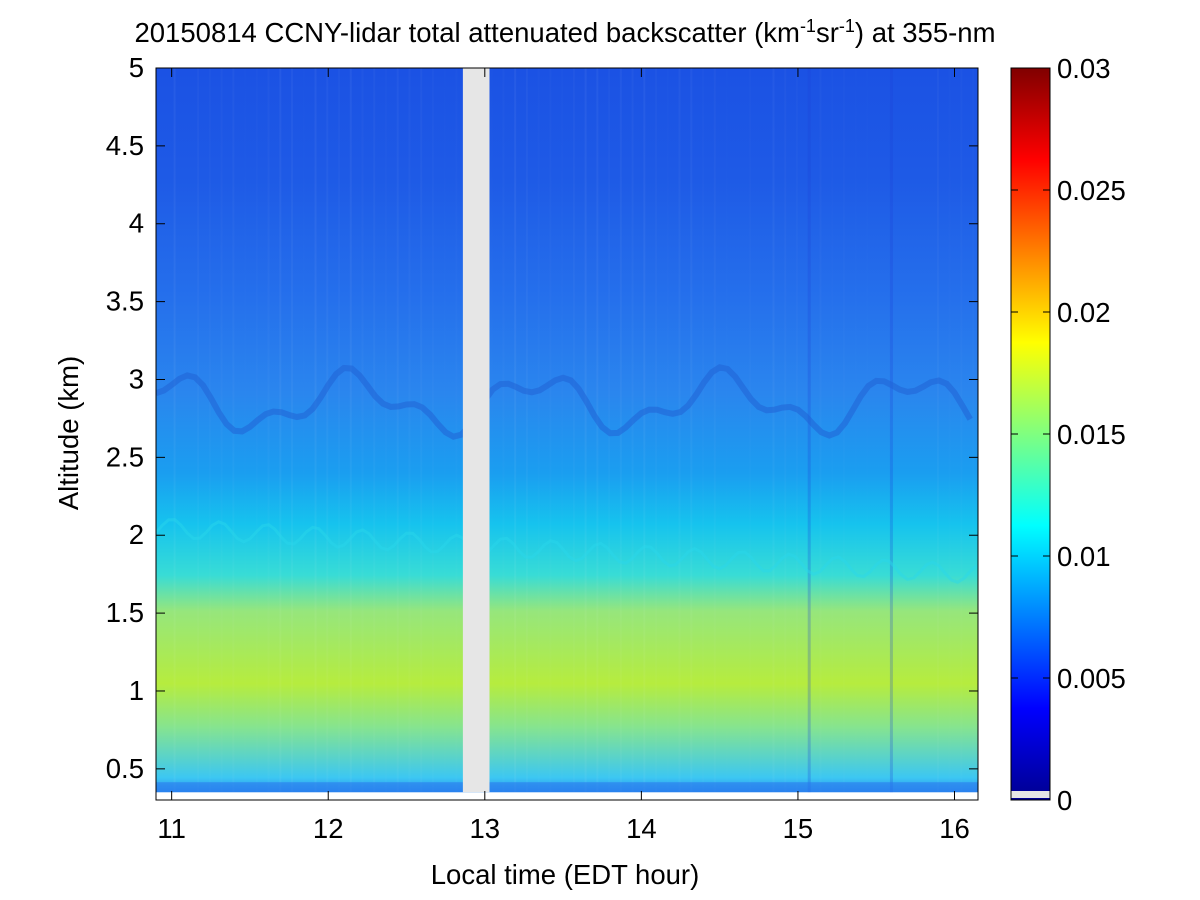 The image size is (1200, 900). Describe the element at coordinates (136, 690) in the screenshot. I see `y-tick-label: 1` at that location.